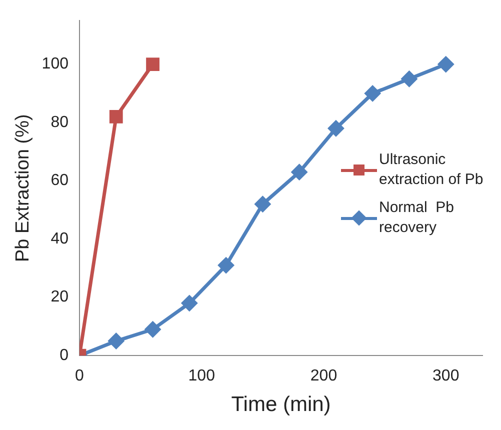  I want to click on y-tick-label: 0, so click(64, 355).